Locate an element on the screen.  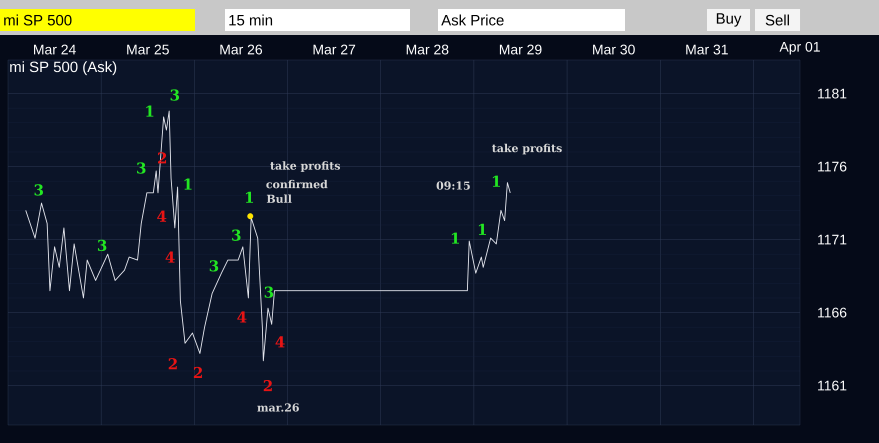
x-tick-label: Mar 27 is located at coordinates (335, 49).